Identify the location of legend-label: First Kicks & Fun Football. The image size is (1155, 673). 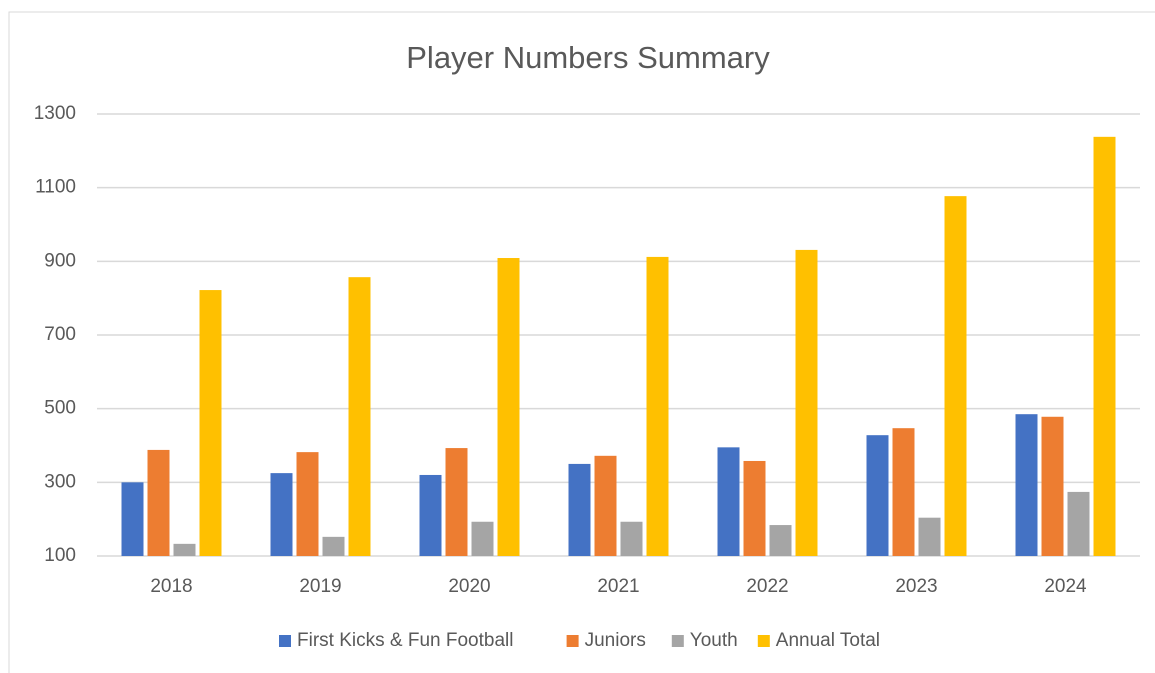
(405, 640).